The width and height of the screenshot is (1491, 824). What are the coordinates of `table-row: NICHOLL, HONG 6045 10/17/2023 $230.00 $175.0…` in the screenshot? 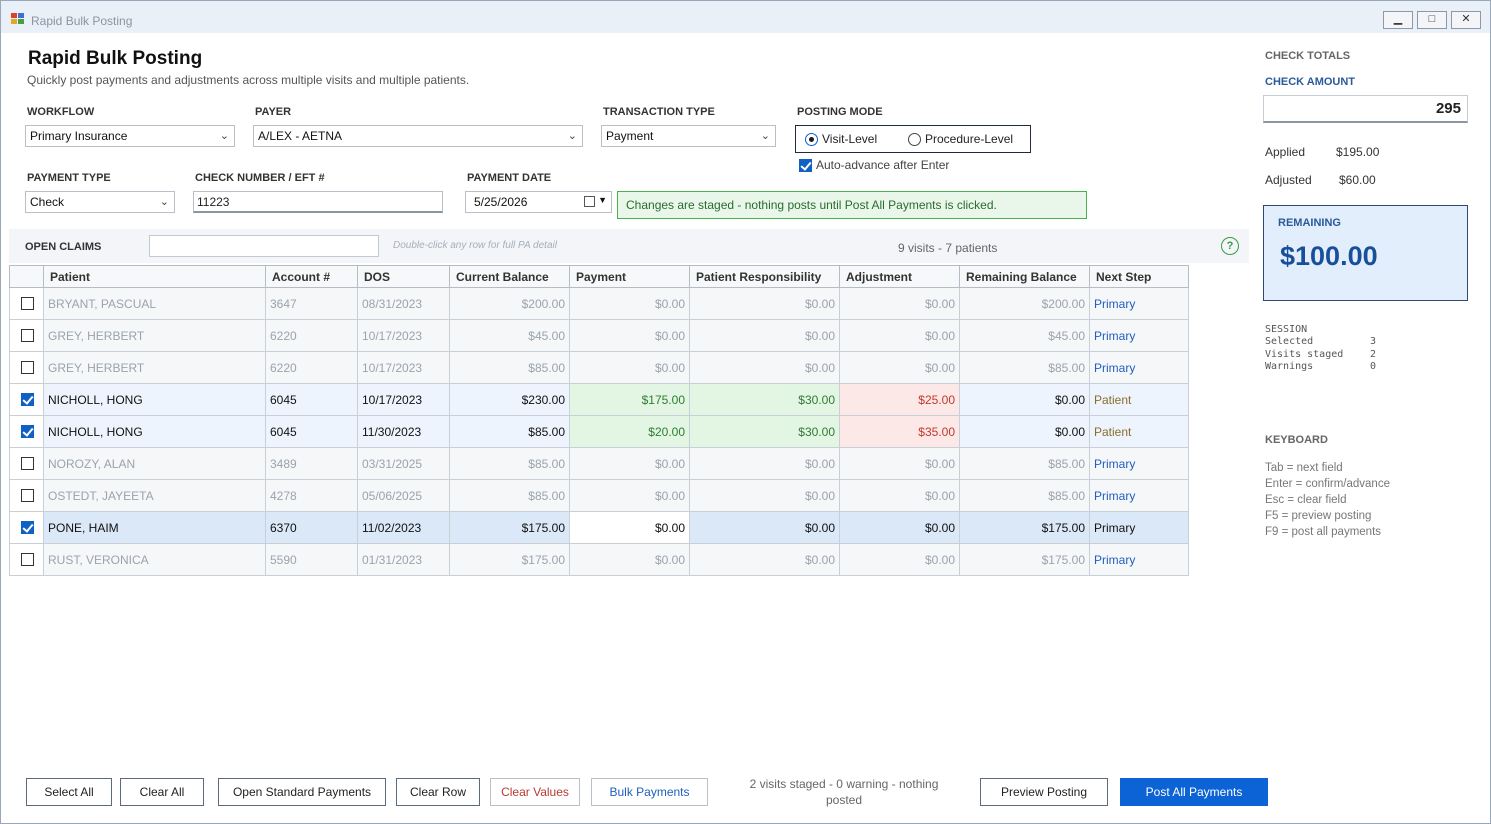 It's located at (599, 399).